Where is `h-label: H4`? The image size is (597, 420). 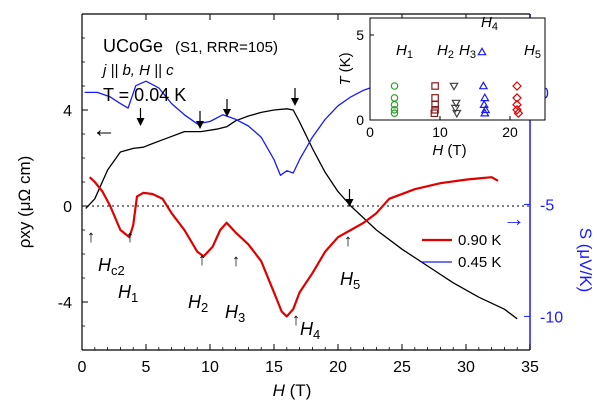
h-label: H4 is located at coordinates (310, 330).